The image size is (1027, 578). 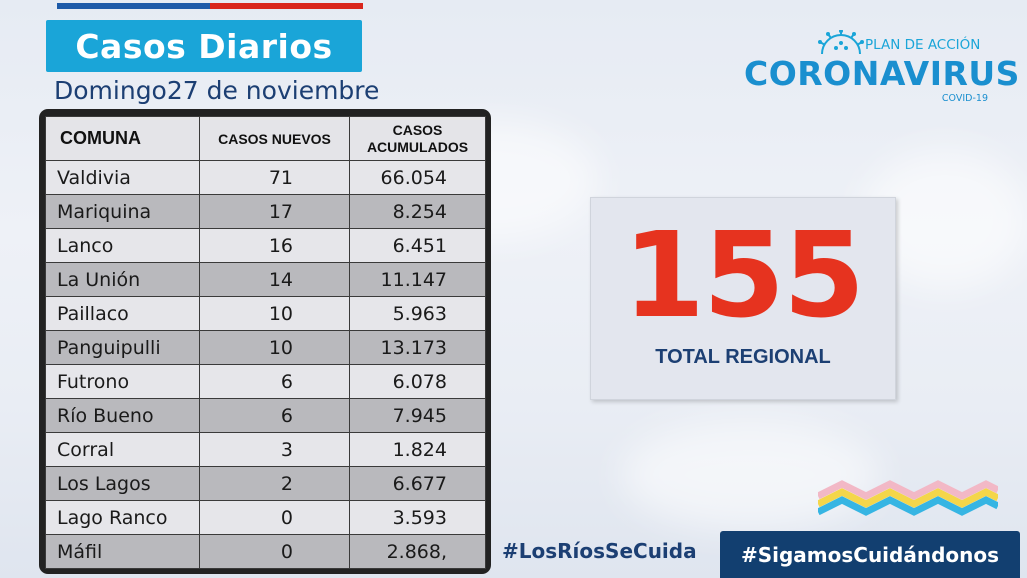 What do you see at coordinates (274, 138) in the screenshot?
I see `column-header-nuevos: CASOS NUEVOS` at bounding box center [274, 138].